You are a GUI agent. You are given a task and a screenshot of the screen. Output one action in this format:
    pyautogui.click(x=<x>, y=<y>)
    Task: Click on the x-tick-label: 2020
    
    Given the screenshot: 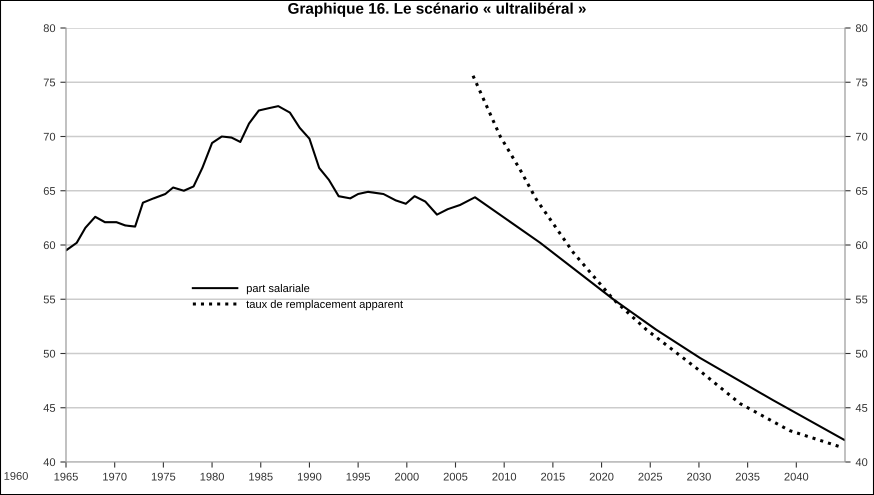 What is the action you would take?
    pyautogui.click(x=602, y=476)
    